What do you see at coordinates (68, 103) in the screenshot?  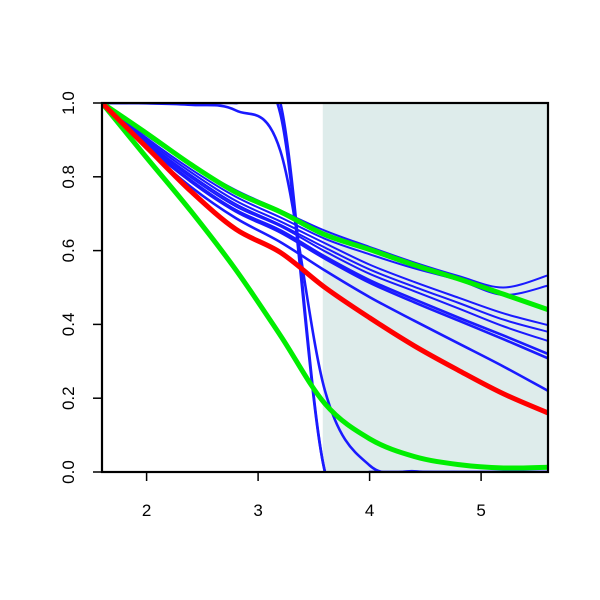 I see `y-tick-label: 1.0` at bounding box center [68, 103].